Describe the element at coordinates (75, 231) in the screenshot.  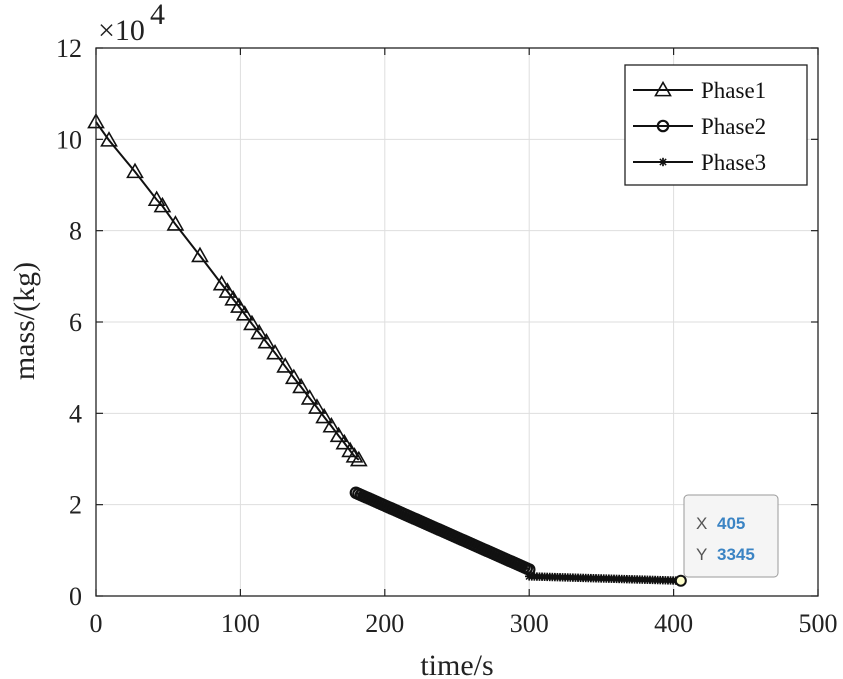
I see `y-tick-label: 8` at that location.